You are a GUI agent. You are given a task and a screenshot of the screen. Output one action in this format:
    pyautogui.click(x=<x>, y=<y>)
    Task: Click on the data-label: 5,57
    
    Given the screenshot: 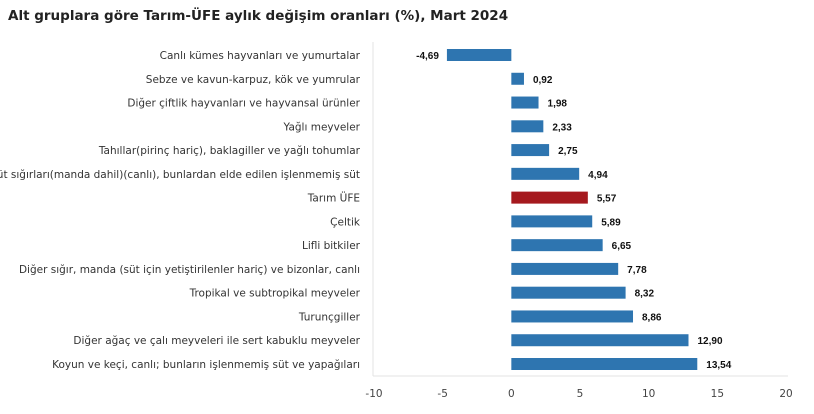 What is the action you would take?
    pyautogui.click(x=607, y=199)
    